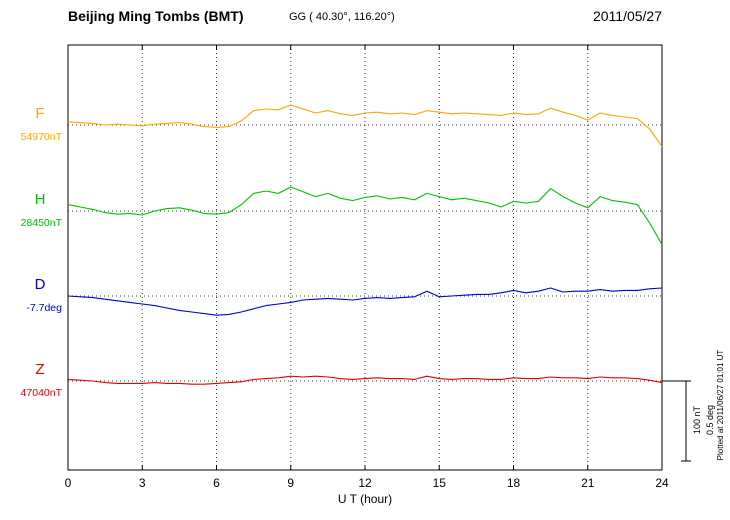 This screenshot has height=520, width=730. What do you see at coordinates (513, 483) in the screenshot?
I see `x-tick-label-18: 18` at bounding box center [513, 483].